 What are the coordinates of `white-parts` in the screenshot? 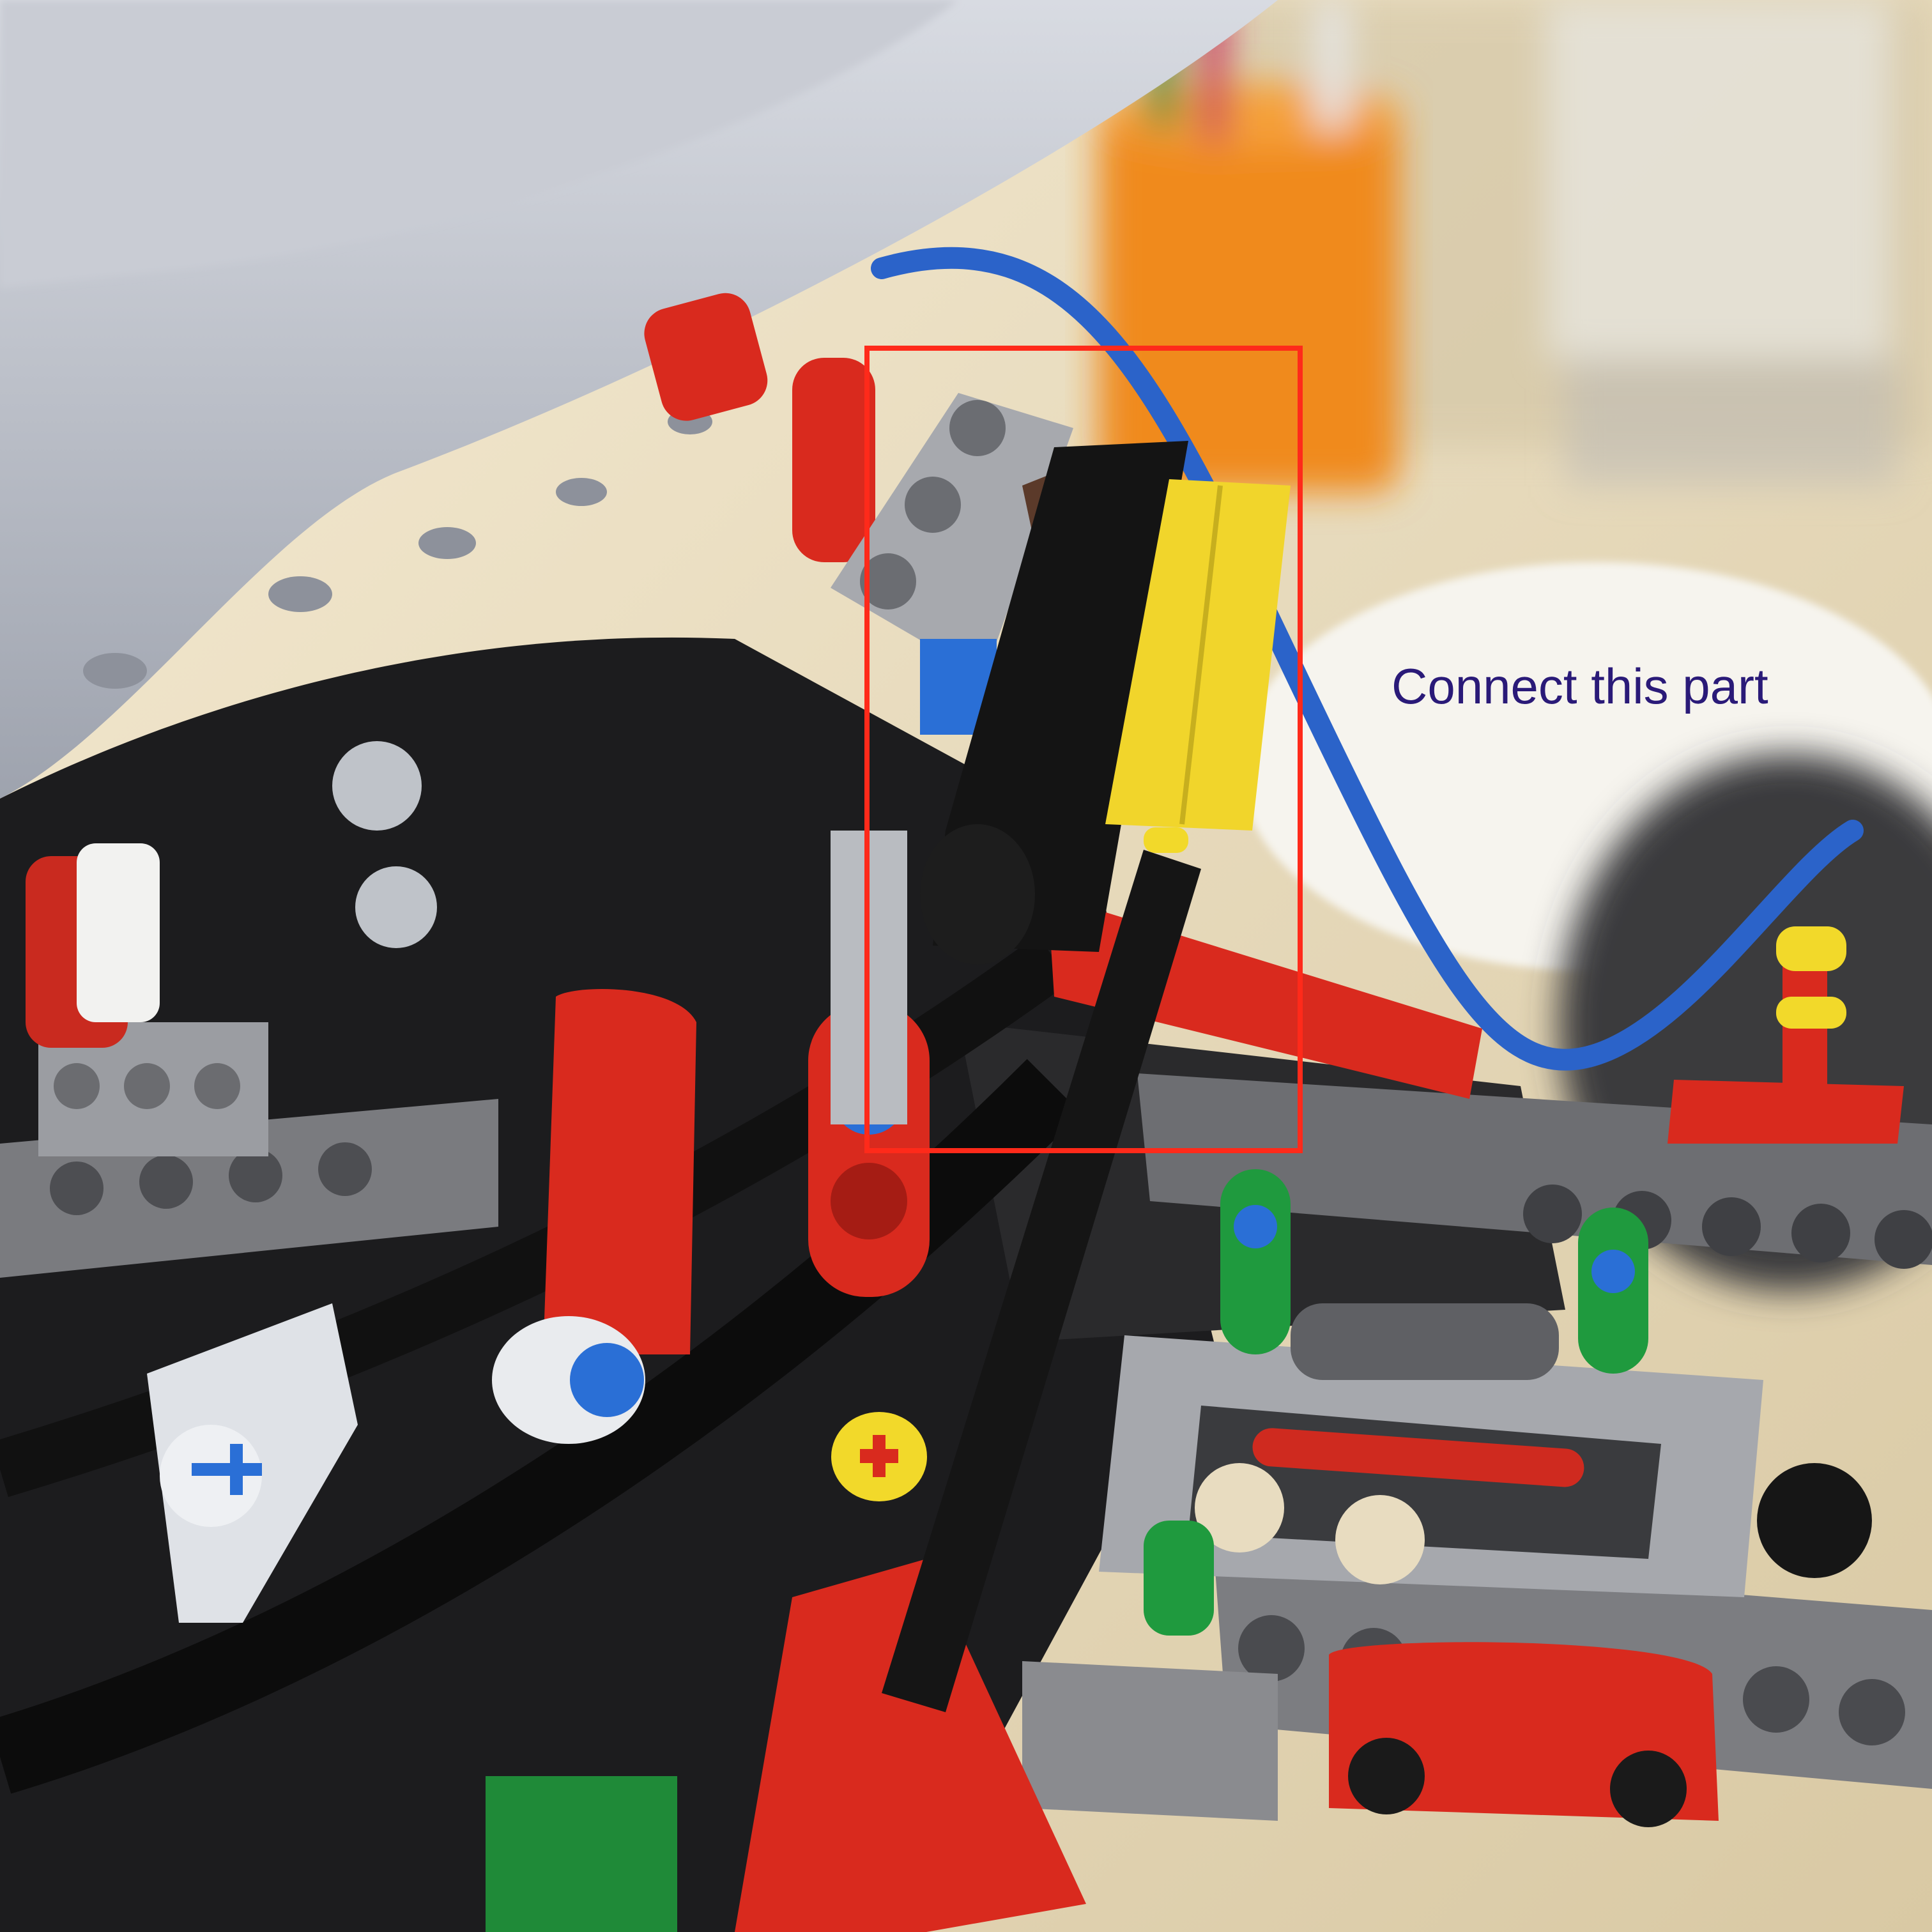 It's located at (361, 1182).